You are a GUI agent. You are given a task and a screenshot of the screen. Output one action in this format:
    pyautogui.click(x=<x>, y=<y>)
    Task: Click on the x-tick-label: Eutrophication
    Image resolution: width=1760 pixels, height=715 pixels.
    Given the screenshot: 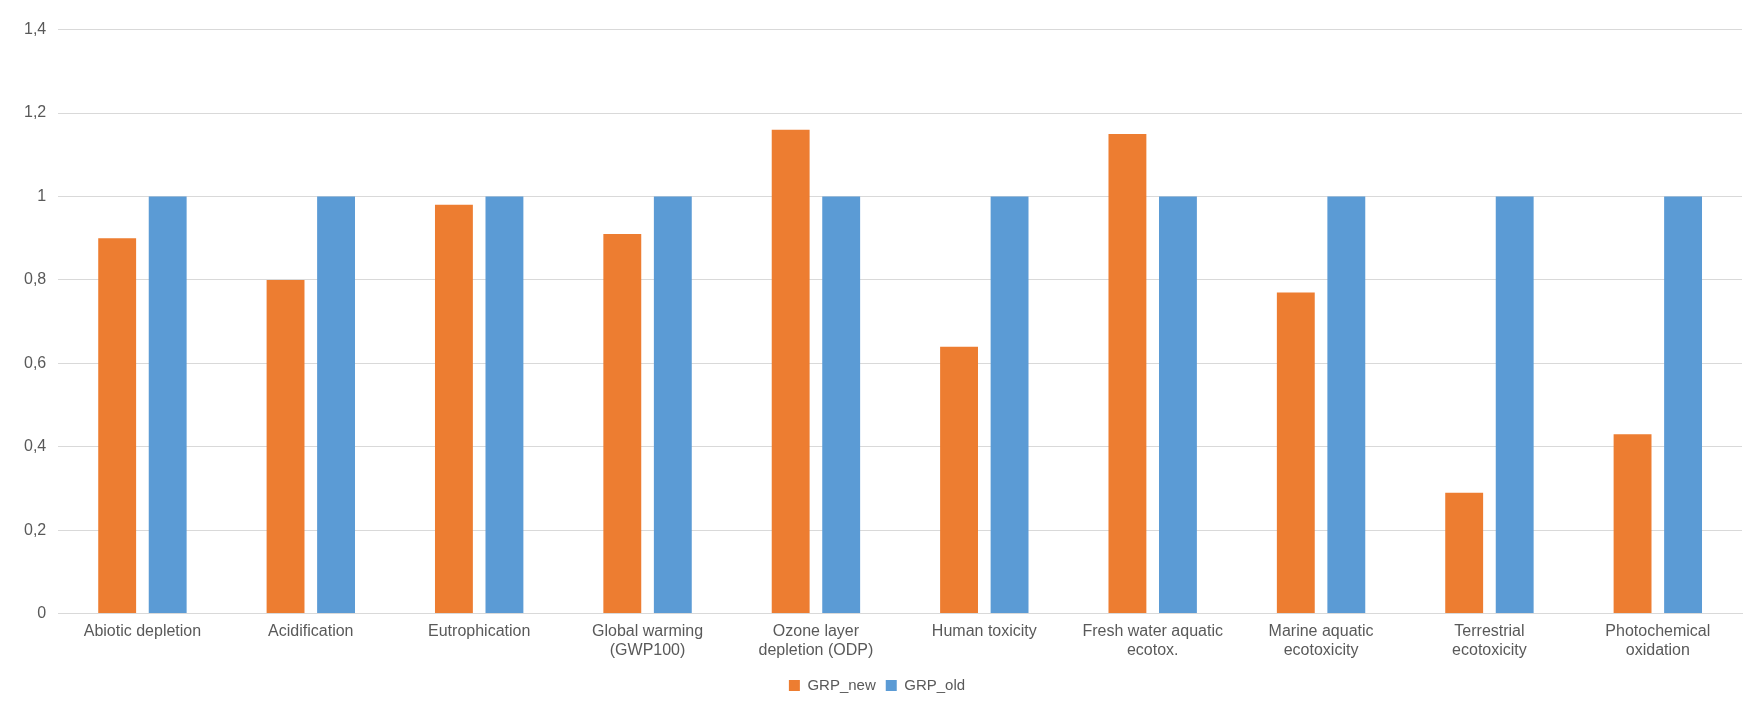 What is the action you would take?
    pyautogui.click(x=479, y=630)
    